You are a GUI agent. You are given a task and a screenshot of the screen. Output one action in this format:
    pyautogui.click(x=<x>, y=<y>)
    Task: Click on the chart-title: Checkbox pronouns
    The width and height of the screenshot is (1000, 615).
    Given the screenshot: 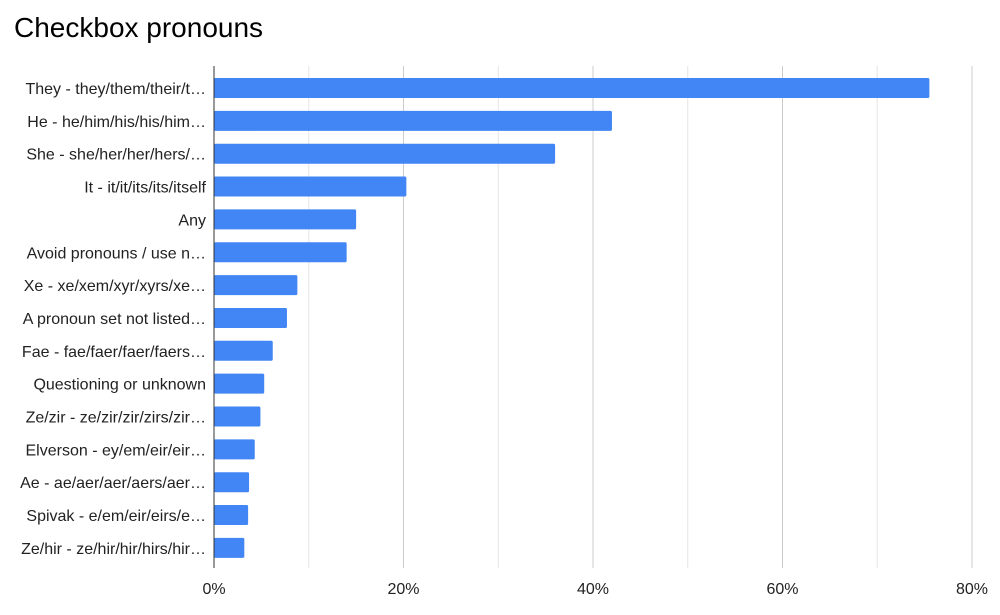 What is the action you would take?
    pyautogui.click(x=139, y=27)
    